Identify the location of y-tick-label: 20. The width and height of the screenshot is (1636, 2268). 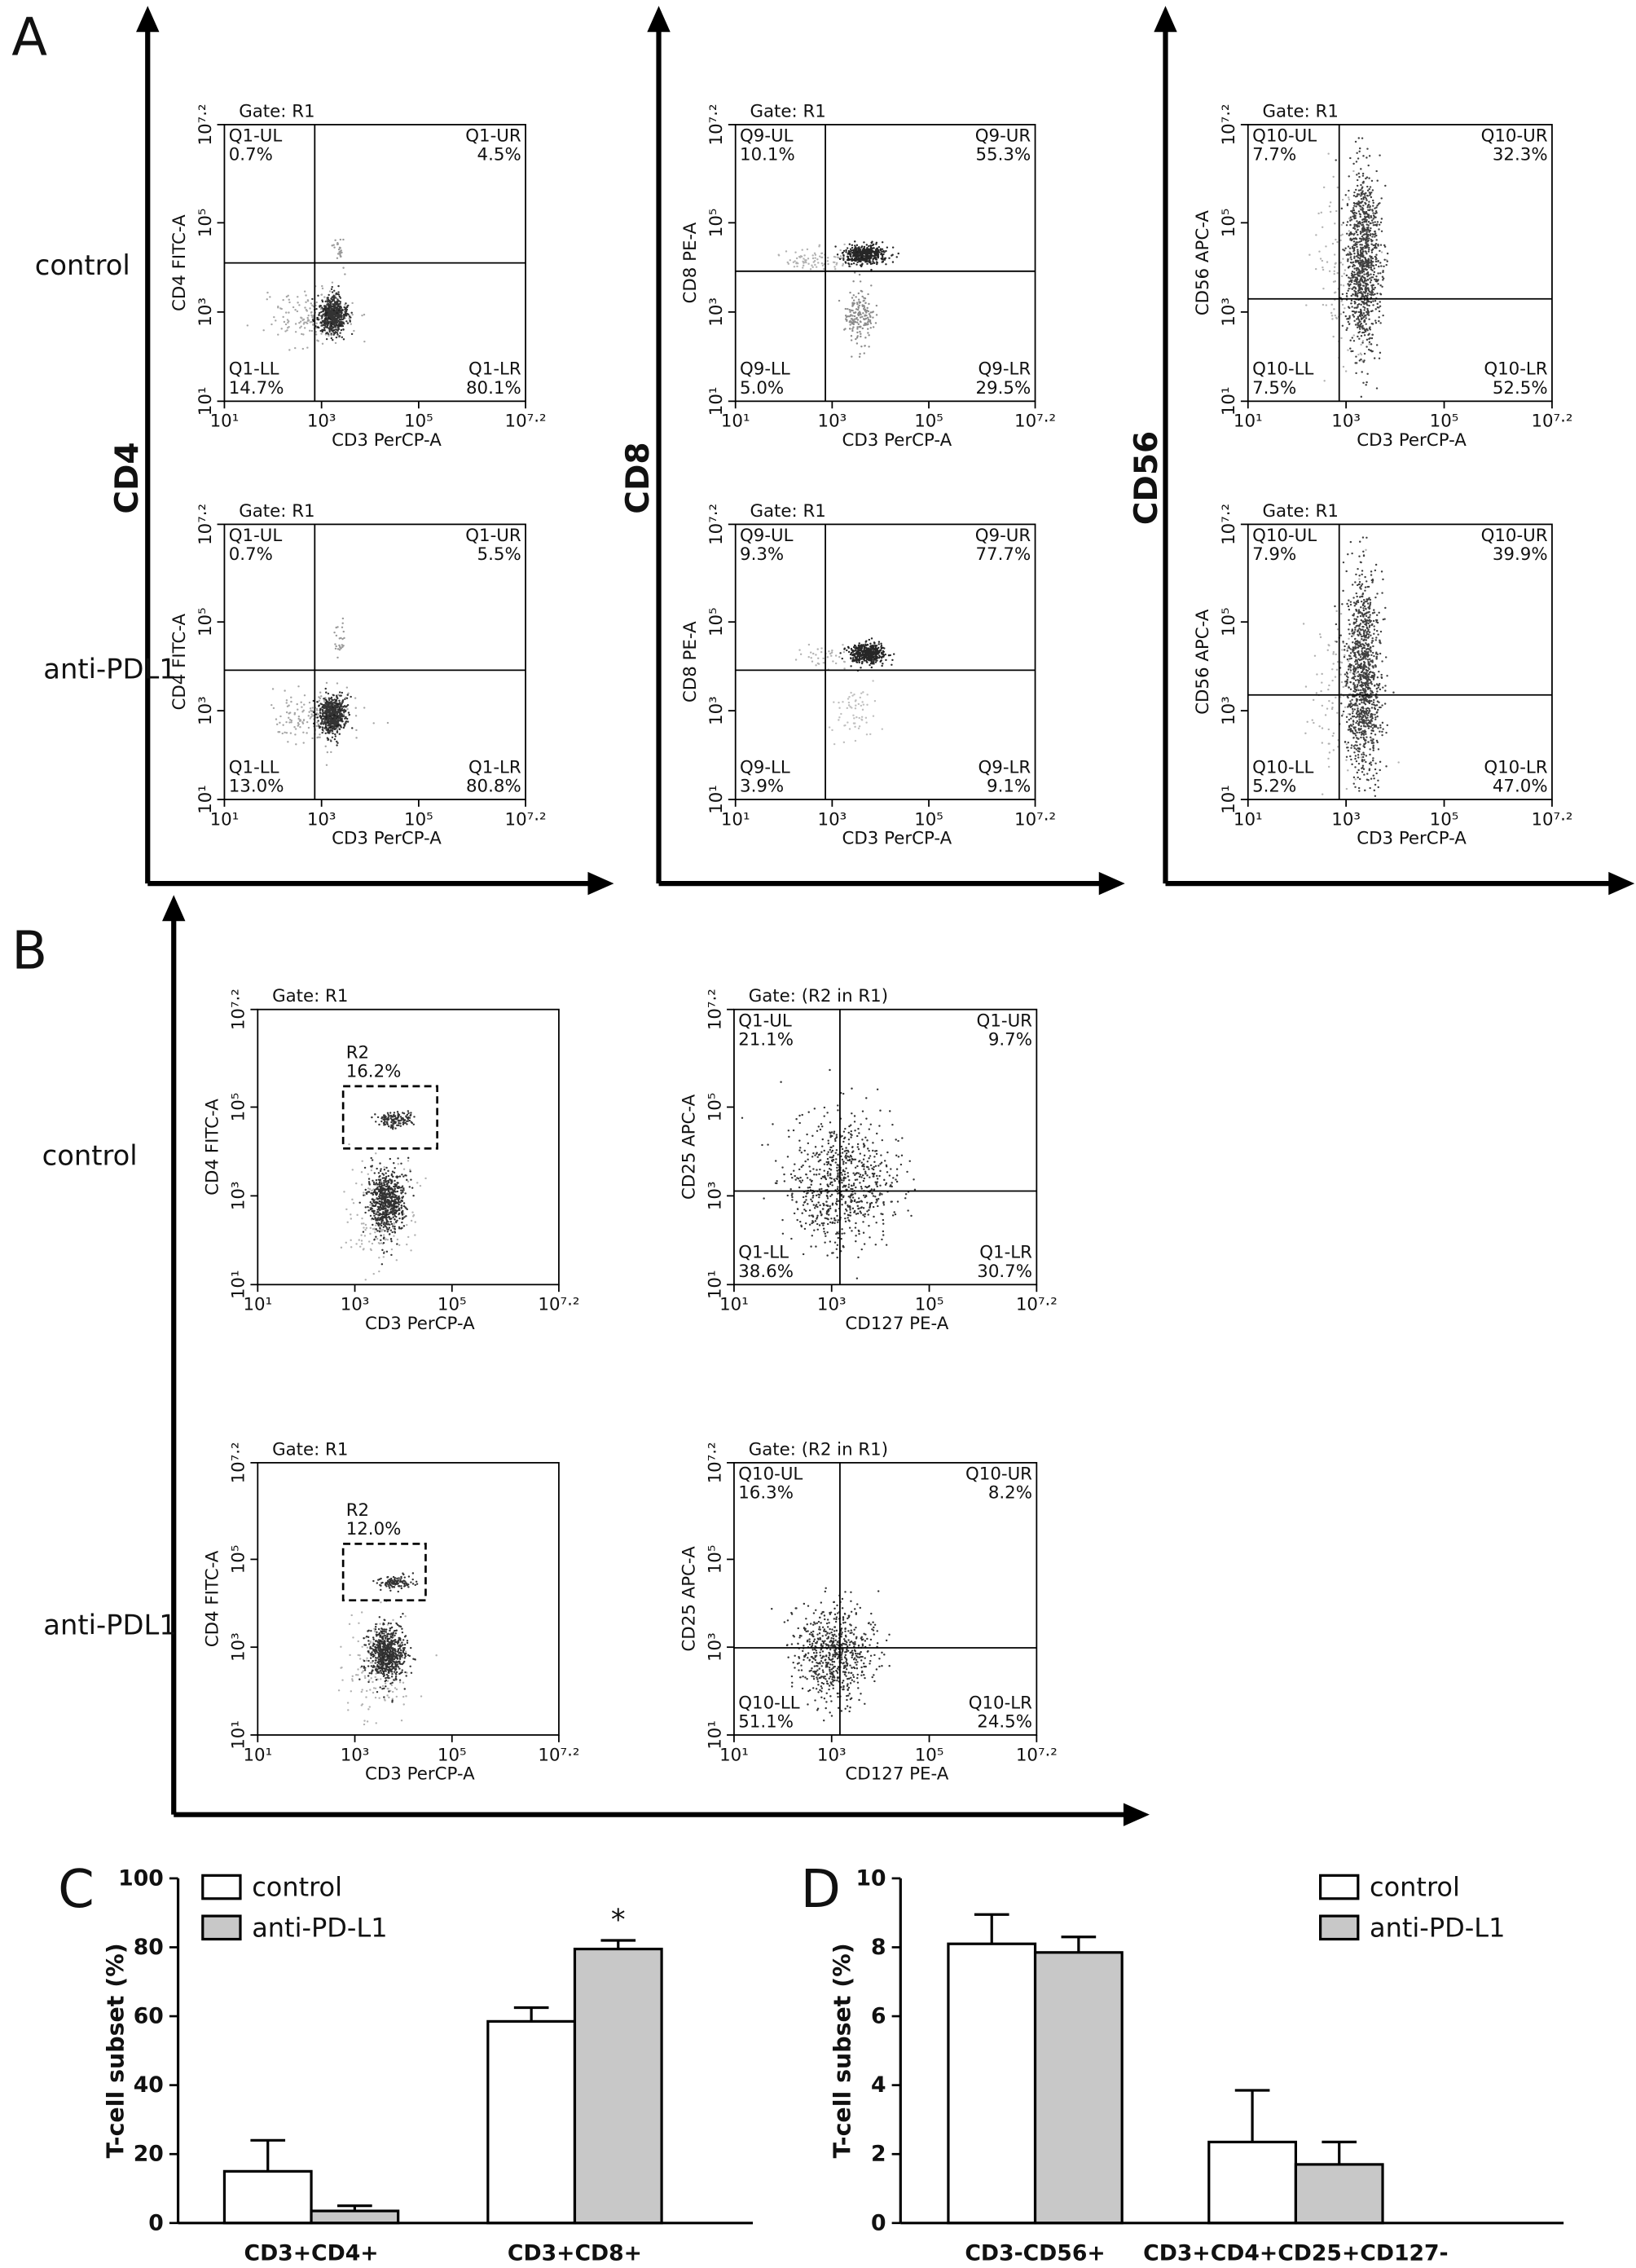
(149, 2154).